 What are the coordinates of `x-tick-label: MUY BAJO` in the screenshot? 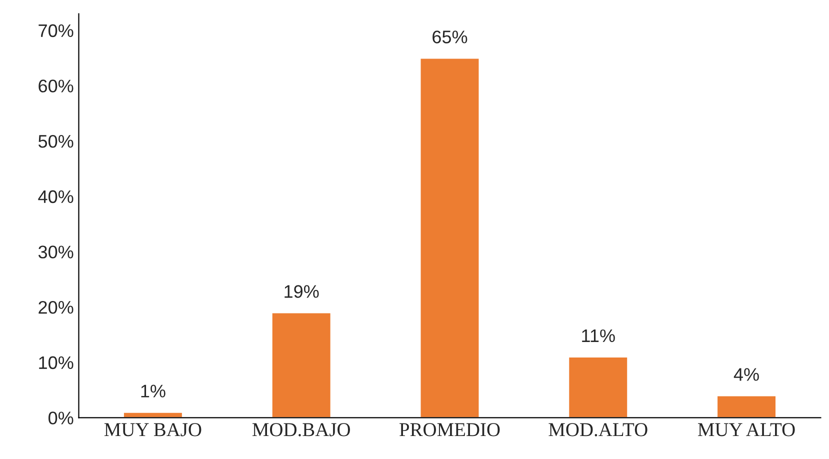 It's located at (153, 429).